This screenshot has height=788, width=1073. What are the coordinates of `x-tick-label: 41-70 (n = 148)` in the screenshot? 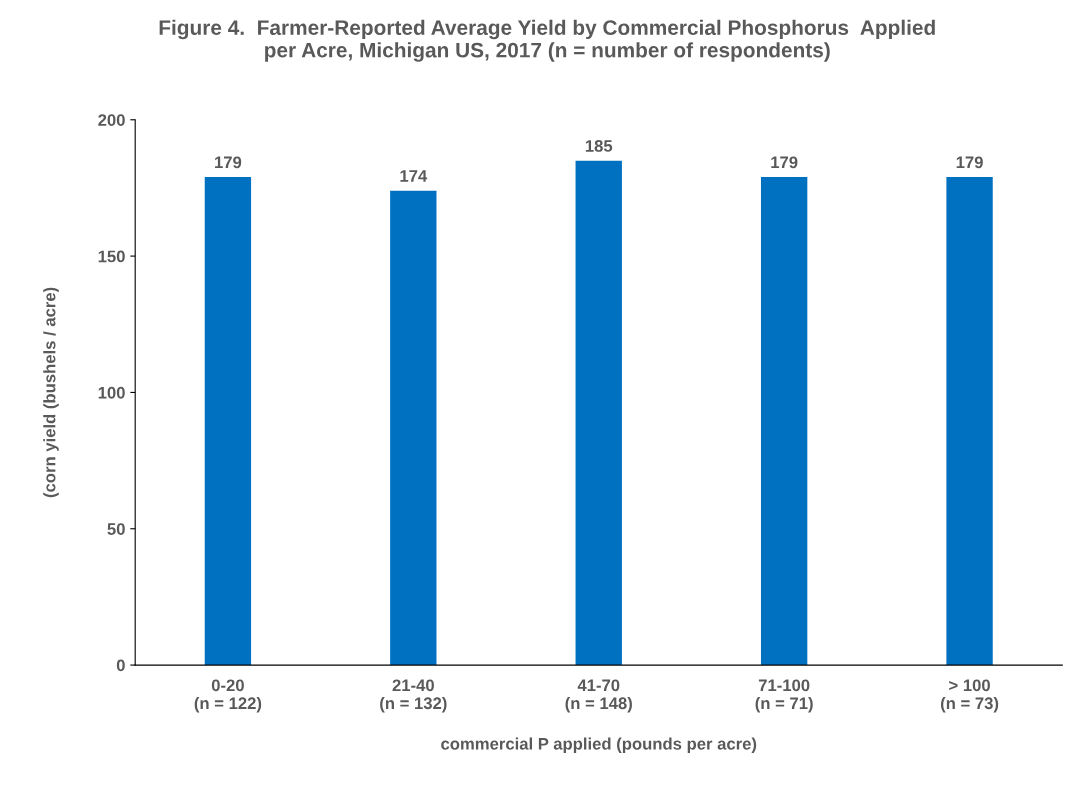 It's located at (598, 696).